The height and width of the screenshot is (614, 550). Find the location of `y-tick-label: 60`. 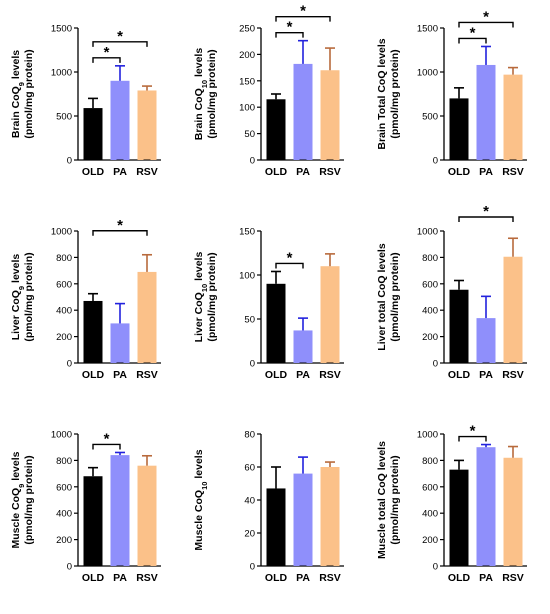

y-tick-label: 60 is located at coordinates (249, 468).